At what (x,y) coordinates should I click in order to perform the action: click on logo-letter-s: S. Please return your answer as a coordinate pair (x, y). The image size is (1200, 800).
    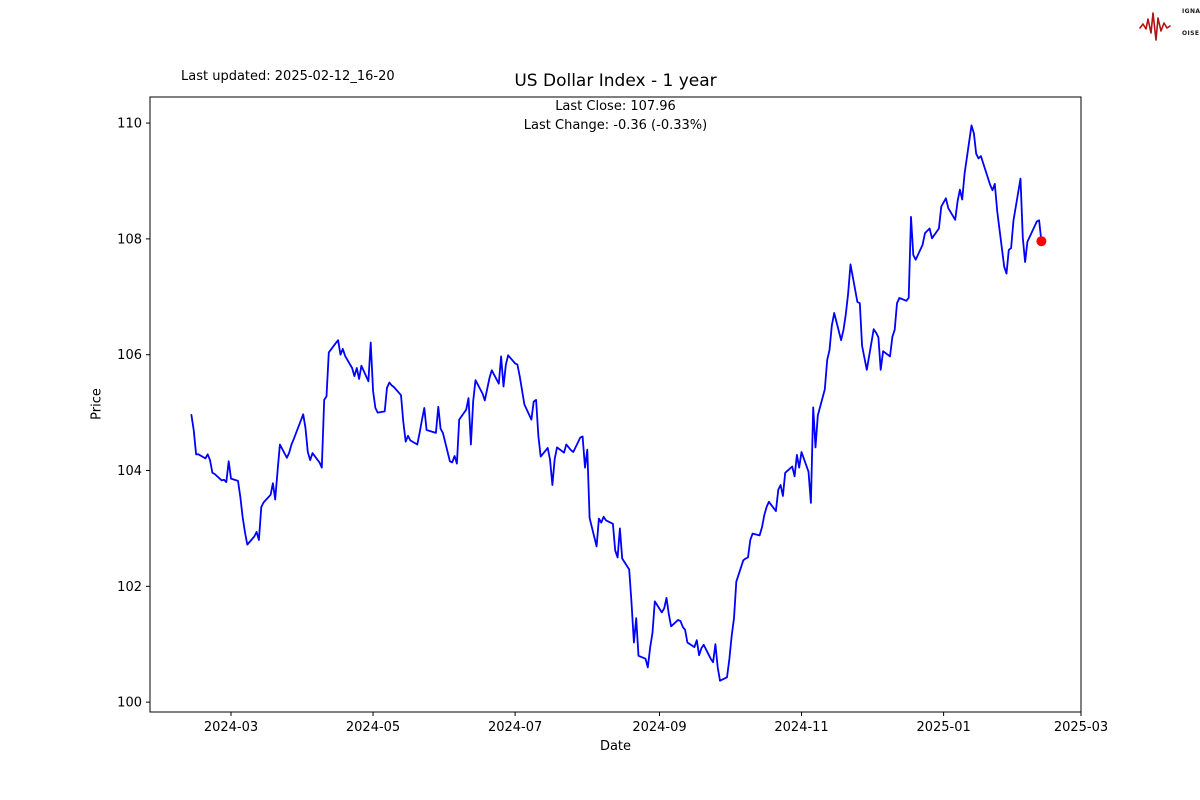
    Looking at the image, I should click on (1176, 11).